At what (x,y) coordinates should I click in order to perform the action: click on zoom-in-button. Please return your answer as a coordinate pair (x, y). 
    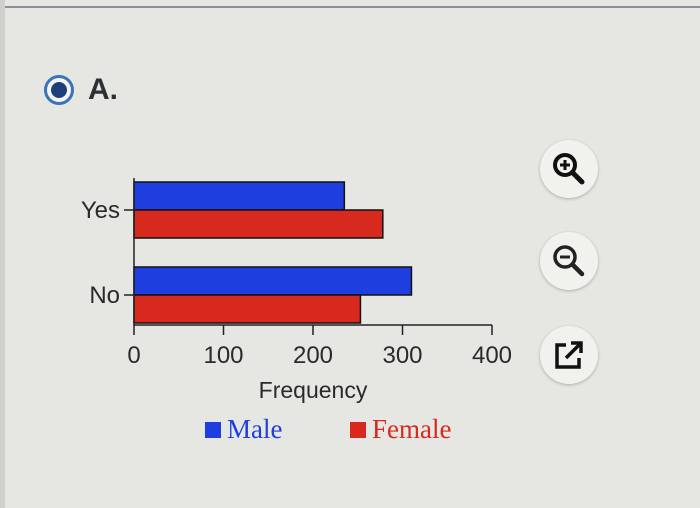
    Looking at the image, I should click on (569, 169).